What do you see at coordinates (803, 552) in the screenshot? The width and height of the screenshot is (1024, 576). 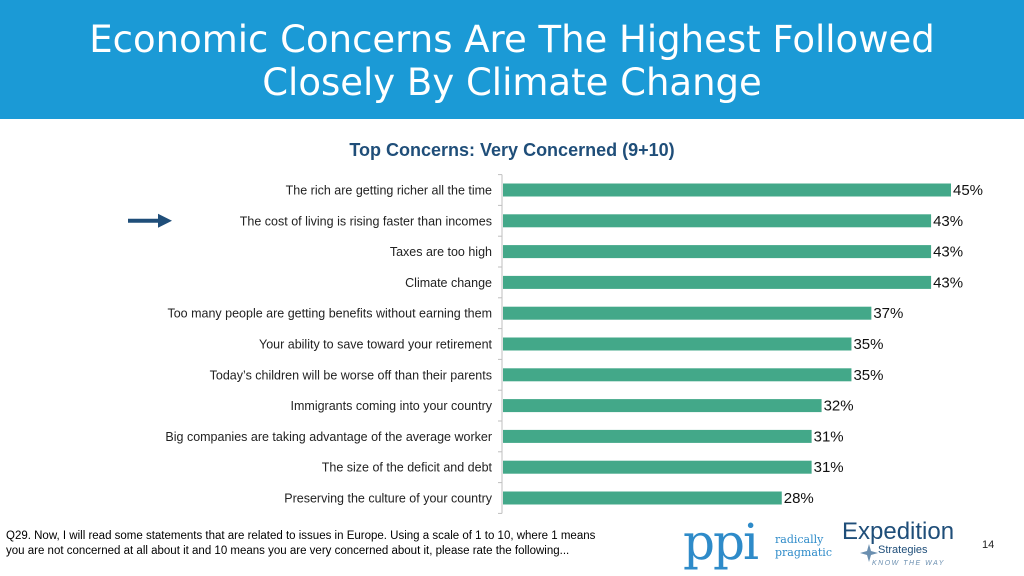 I see `ppi-tagline-line-2: pragmatic` at bounding box center [803, 552].